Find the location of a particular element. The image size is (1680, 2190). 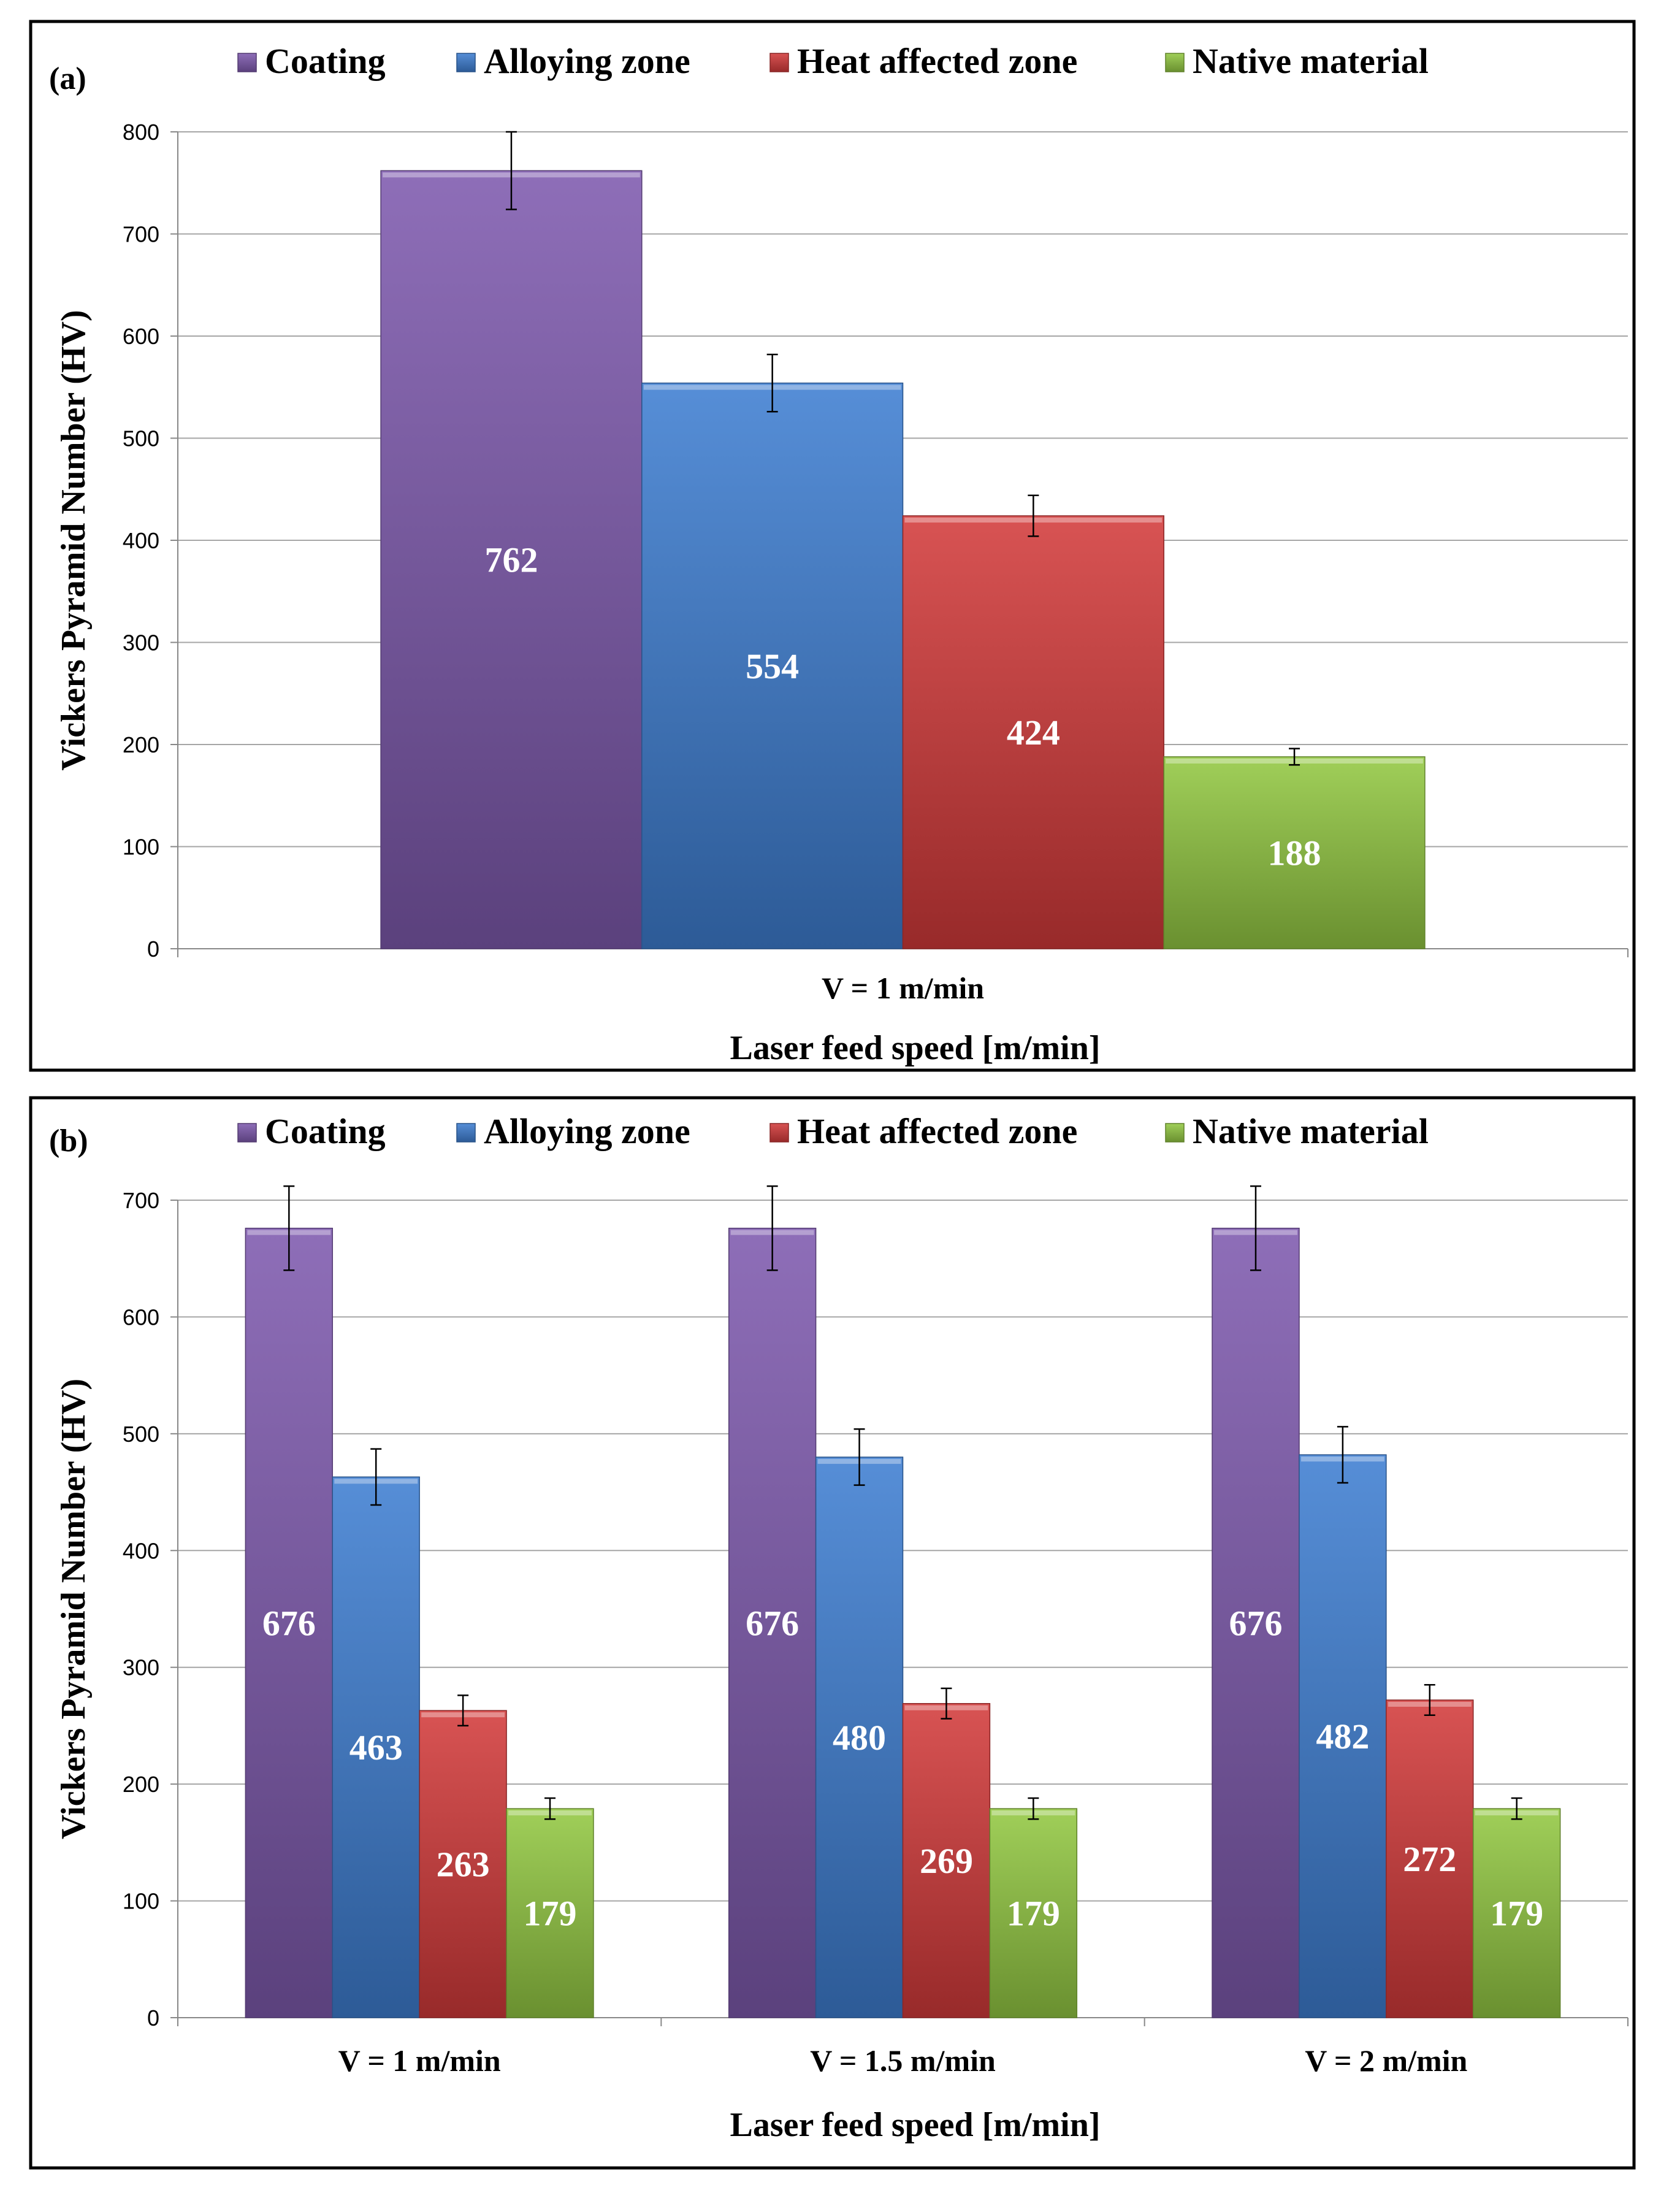

data-label: 482 is located at coordinates (1343, 1736).